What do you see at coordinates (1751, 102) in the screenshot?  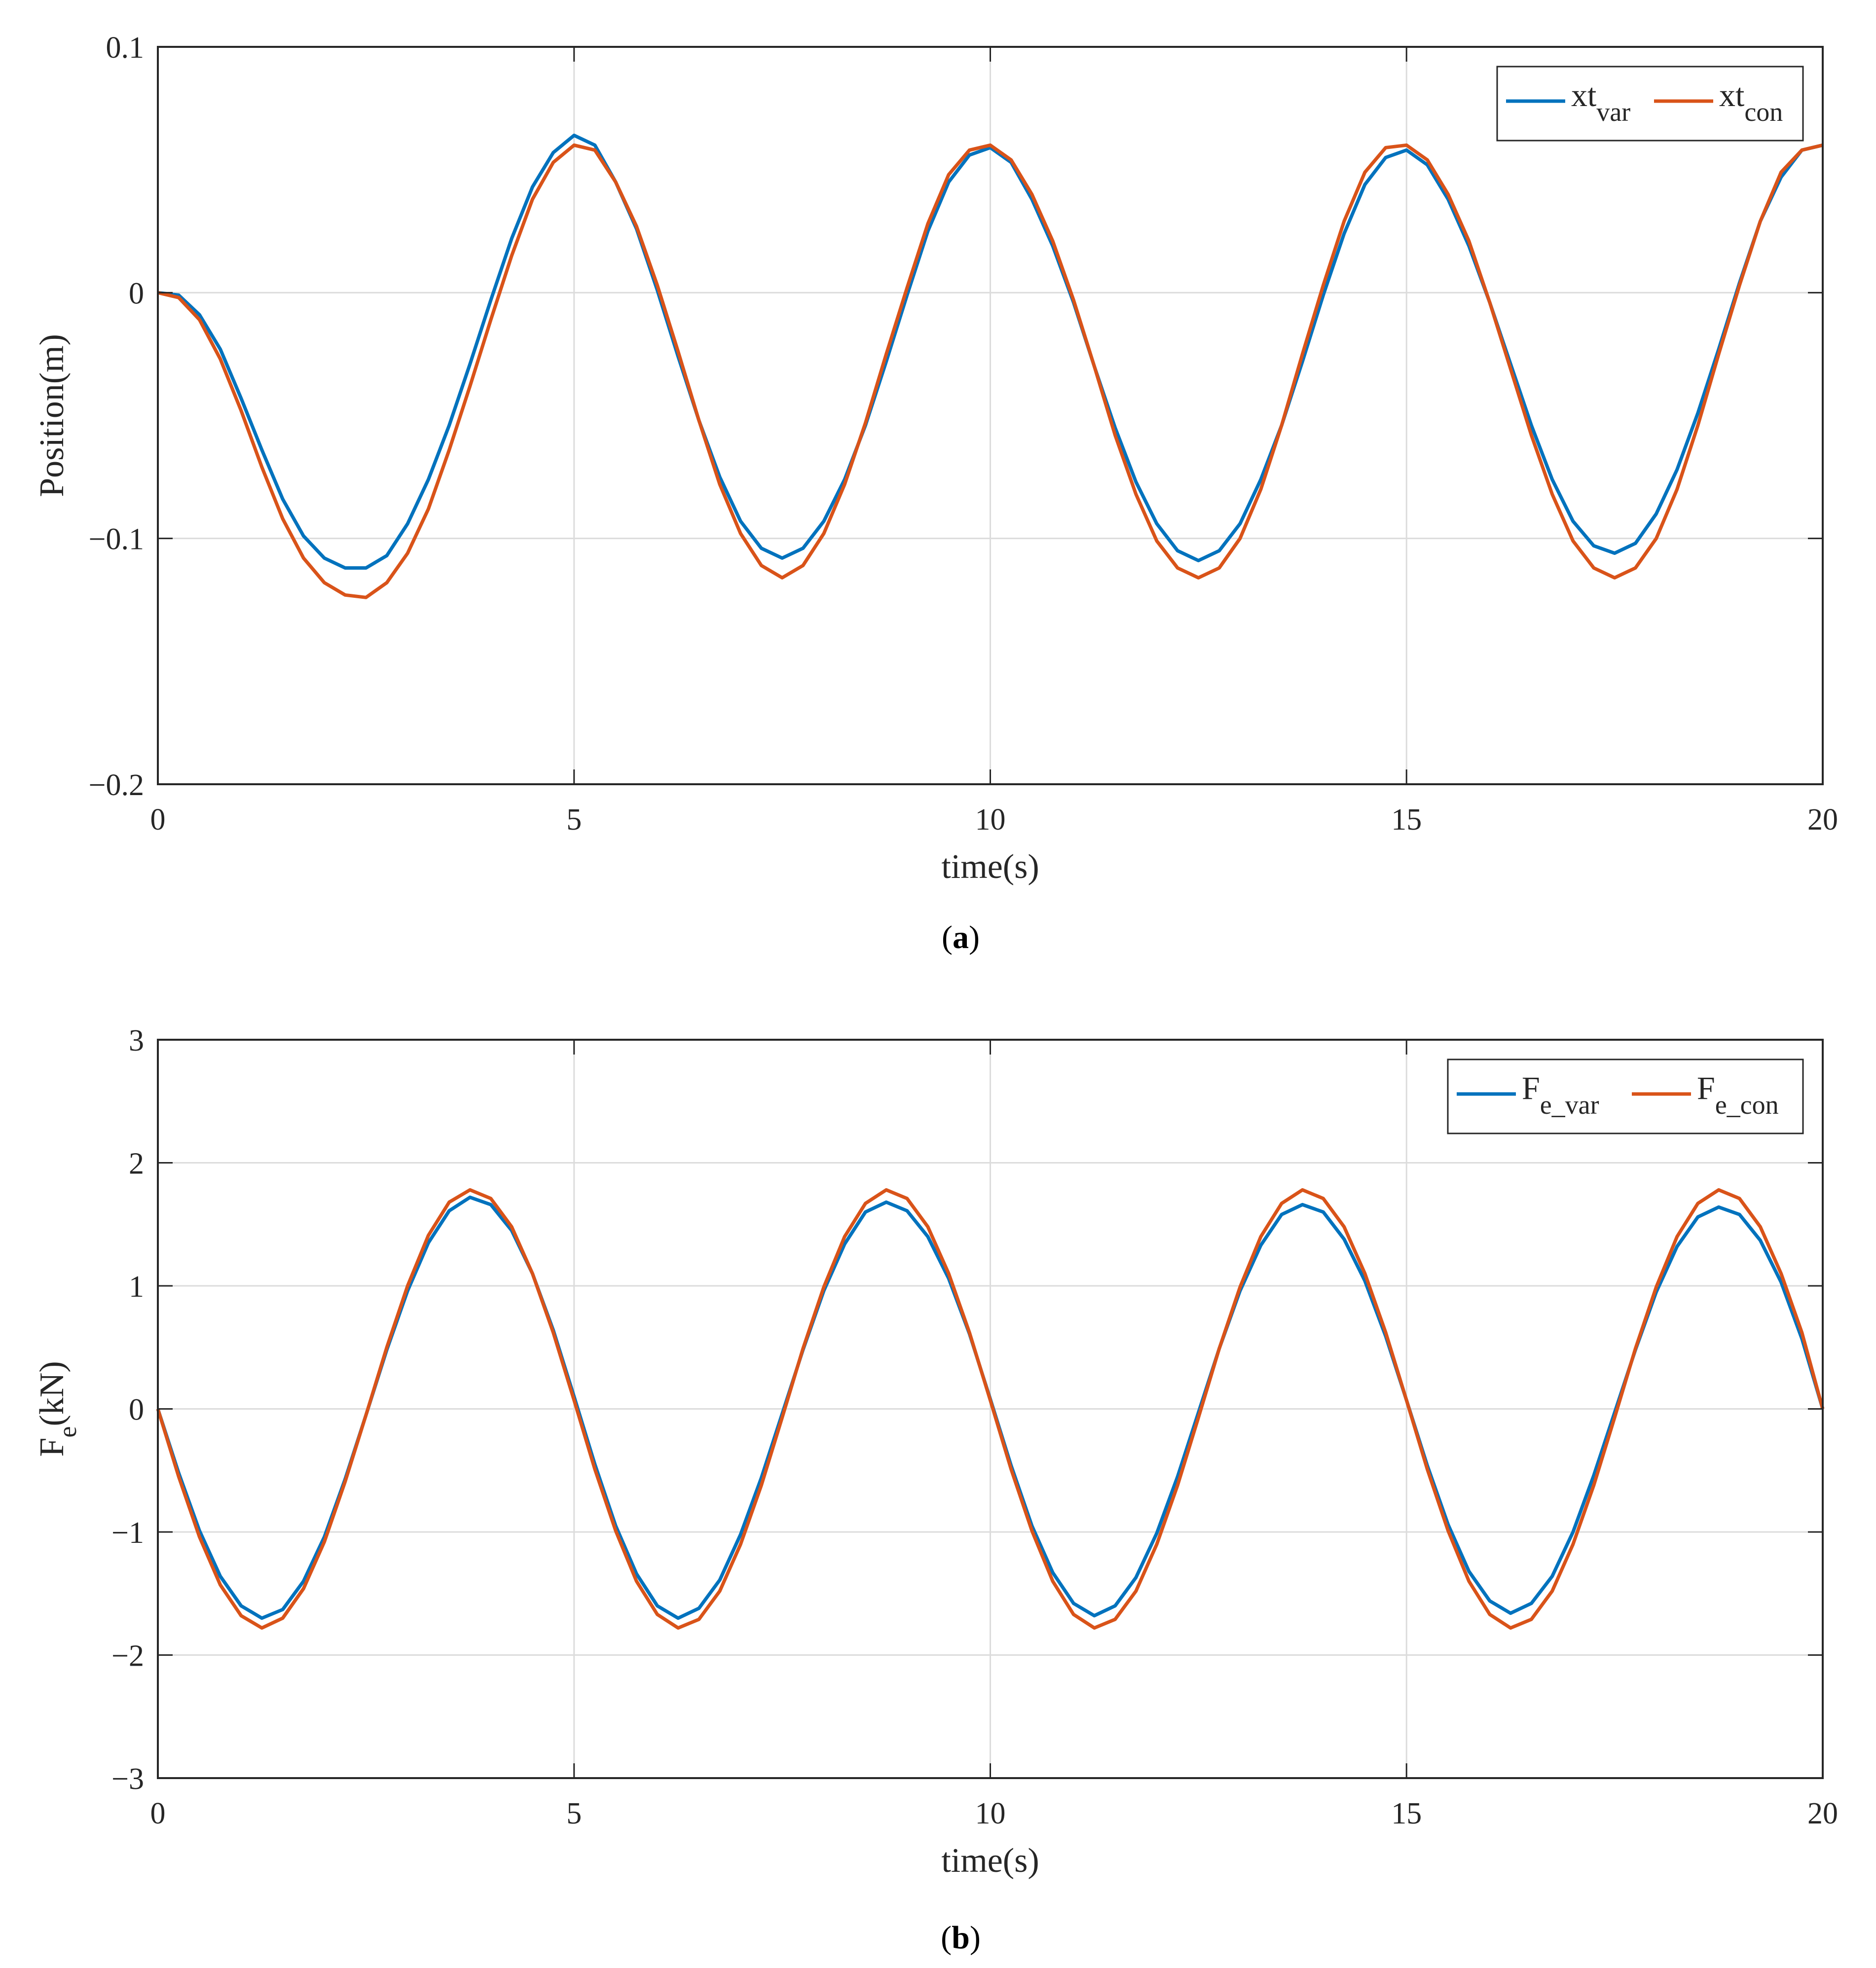 I see `legend-entry: xtcon` at bounding box center [1751, 102].